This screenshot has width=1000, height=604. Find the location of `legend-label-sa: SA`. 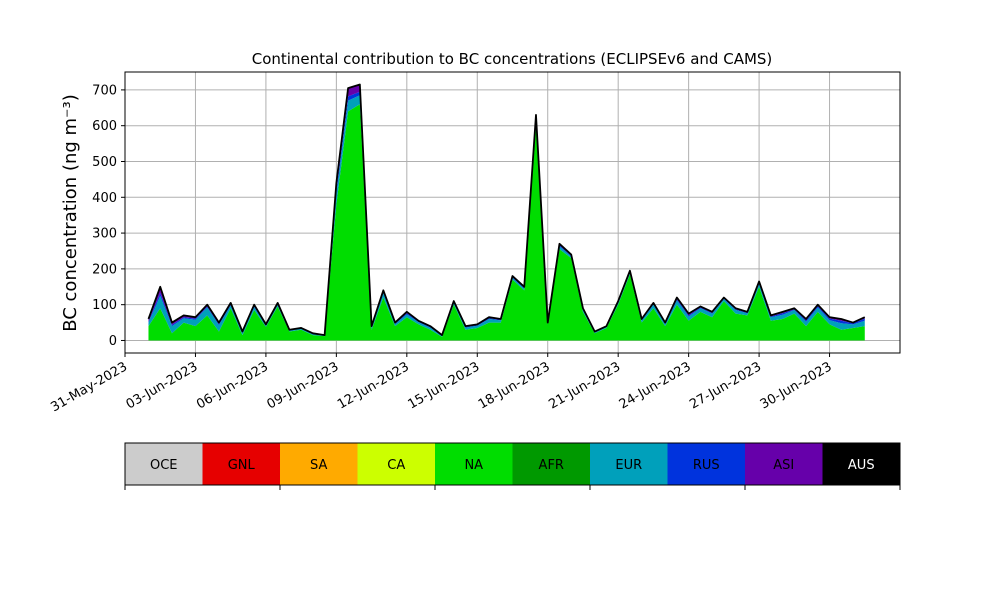

legend-label-sa: SA is located at coordinates (318, 465).